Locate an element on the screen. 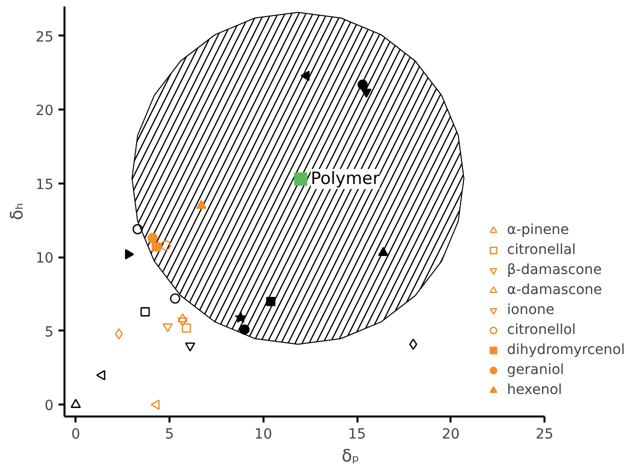 The image size is (644, 473). y-tick-label: 5 is located at coordinates (49, 332).